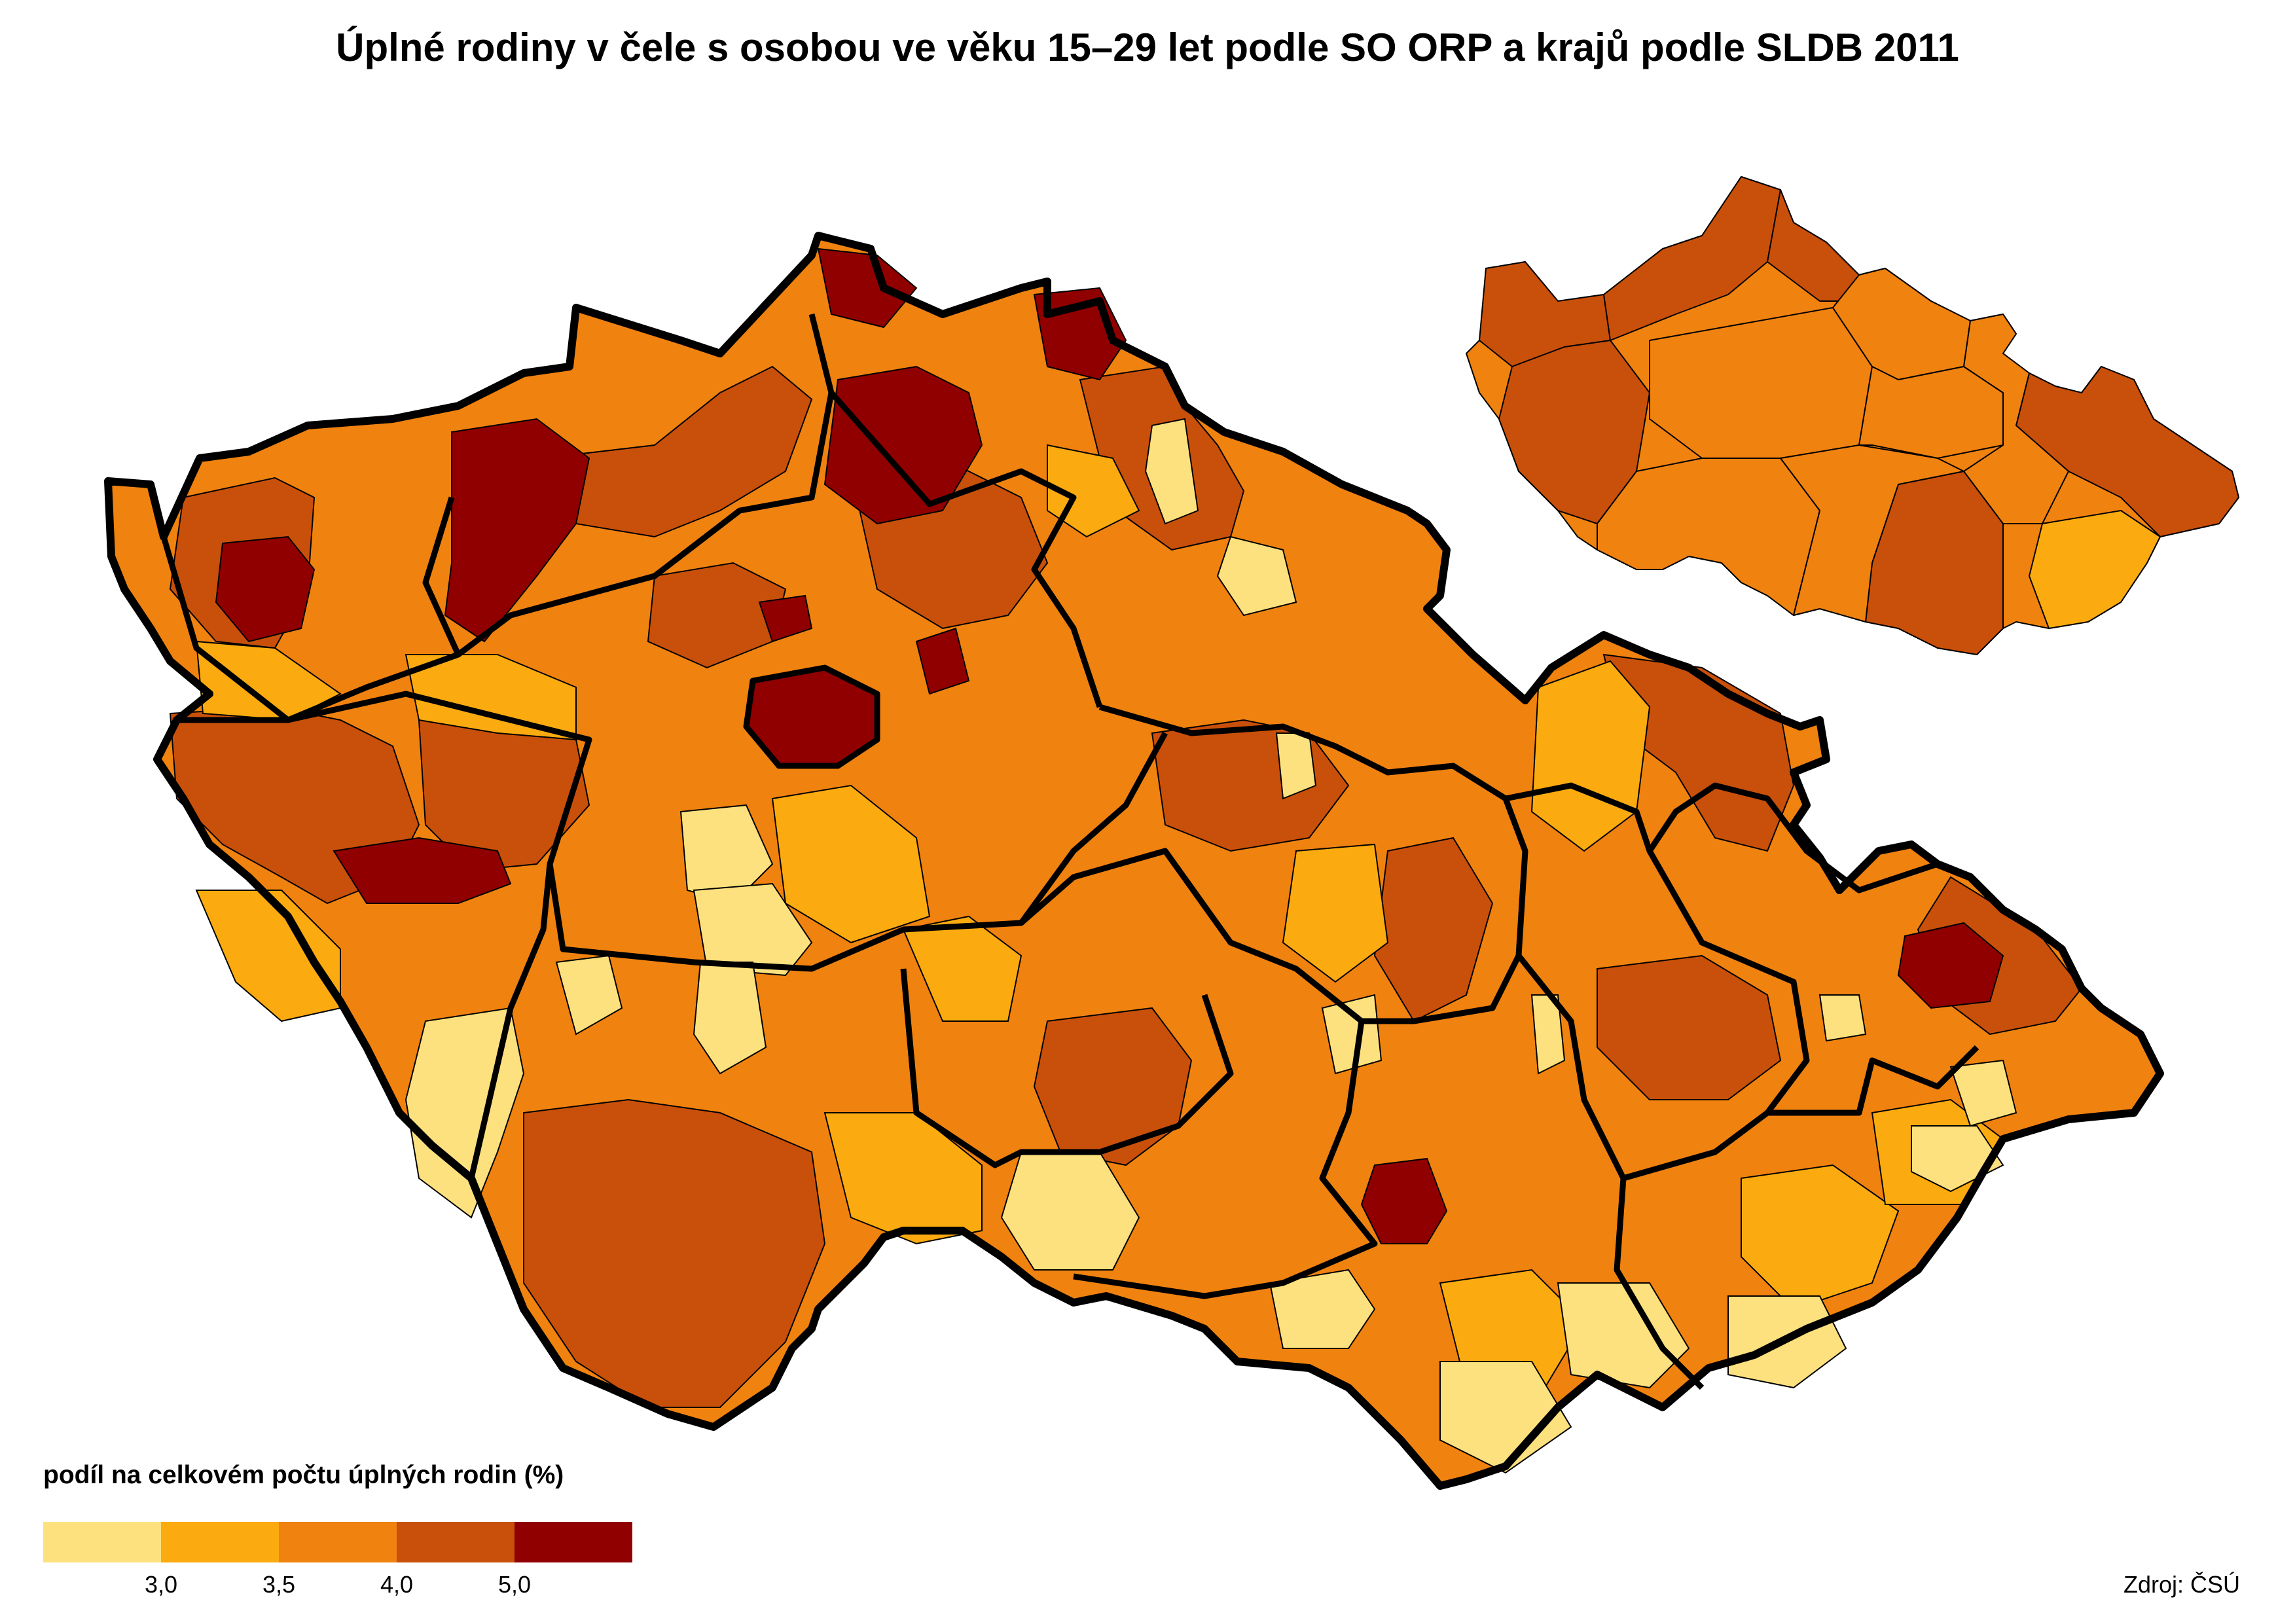 This screenshot has height=1624, width=2295. What do you see at coordinates (266, 589) in the screenshot?
I see `region-sokolov` at bounding box center [266, 589].